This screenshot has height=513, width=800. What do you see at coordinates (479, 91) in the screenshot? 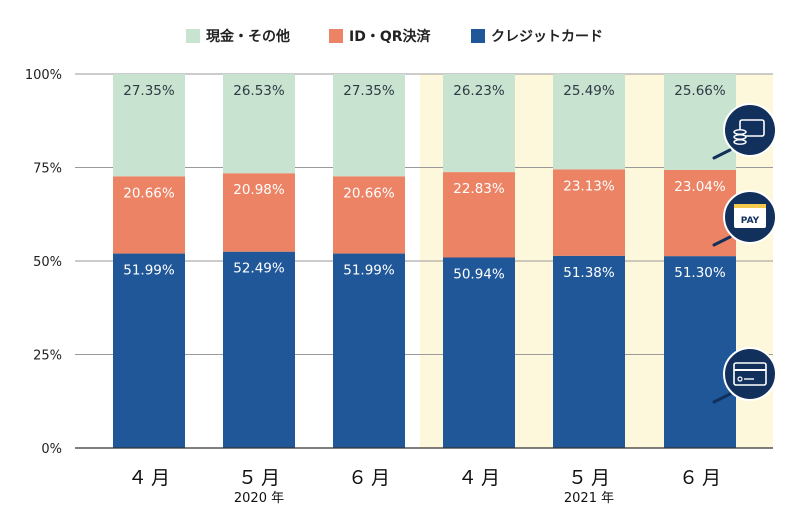
I see `data-label: 26.23%` at bounding box center [479, 91].